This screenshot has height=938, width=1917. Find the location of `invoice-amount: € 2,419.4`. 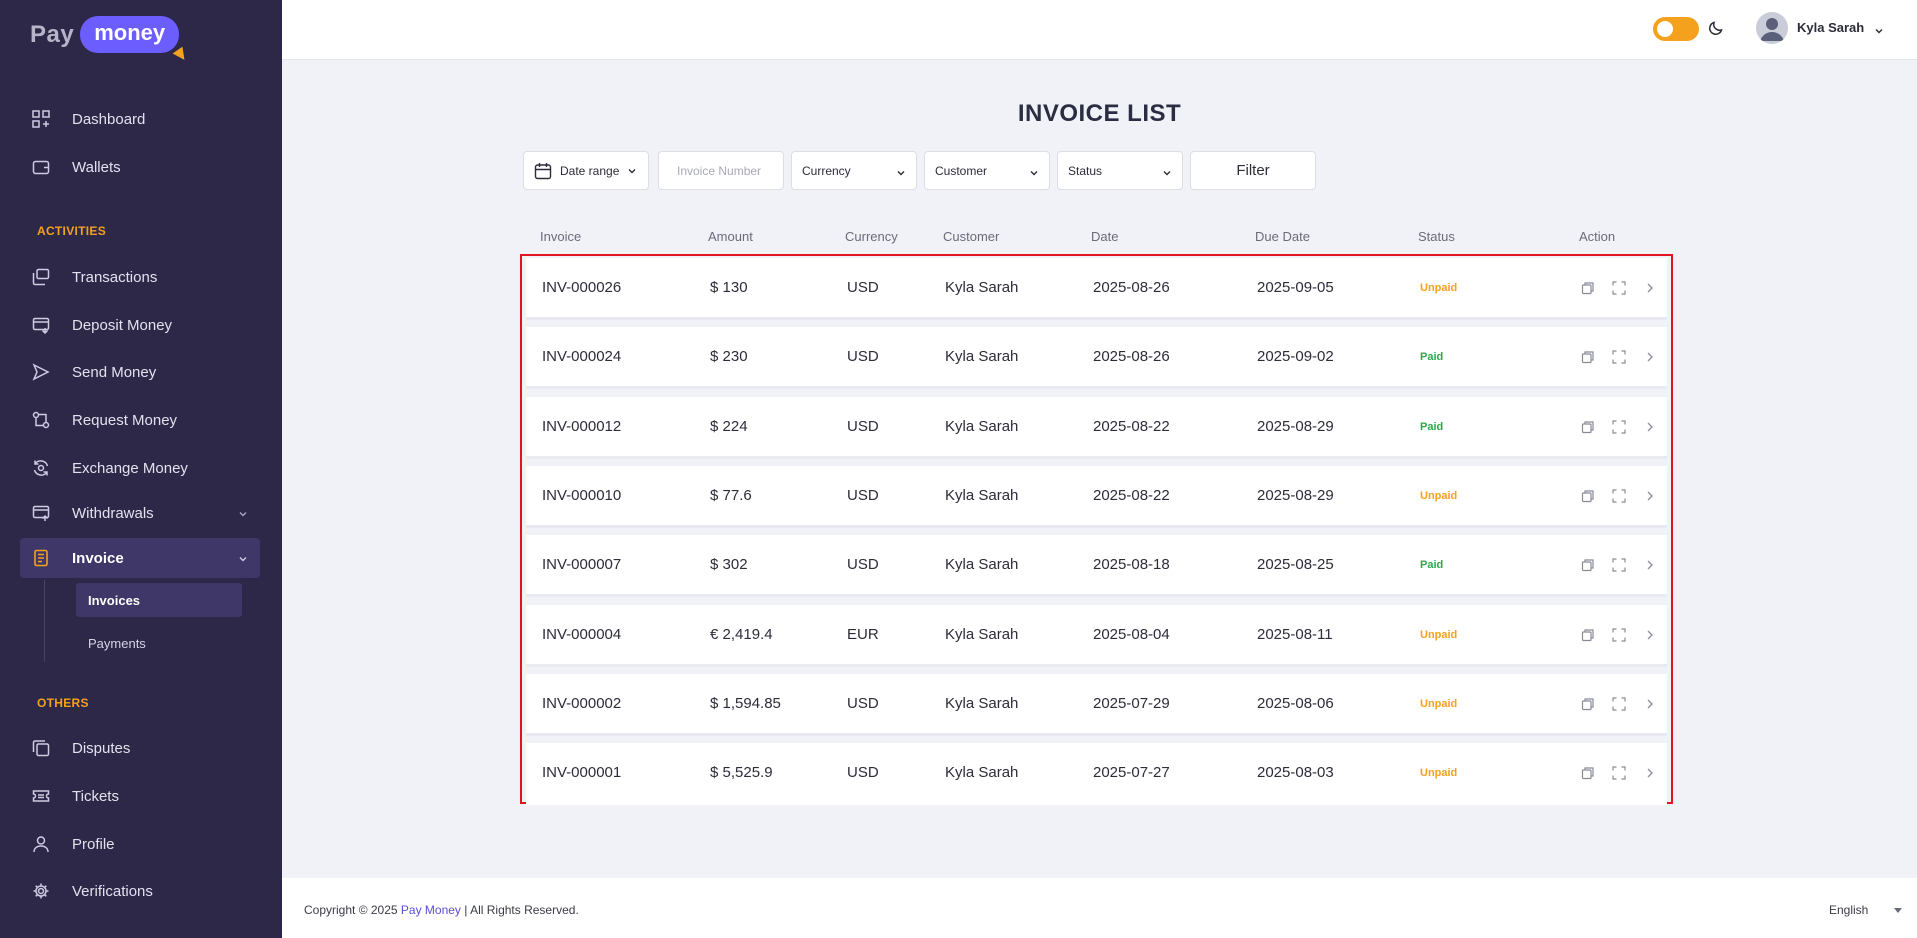

invoice-amount: € 2,419.4 is located at coordinates (741, 634).